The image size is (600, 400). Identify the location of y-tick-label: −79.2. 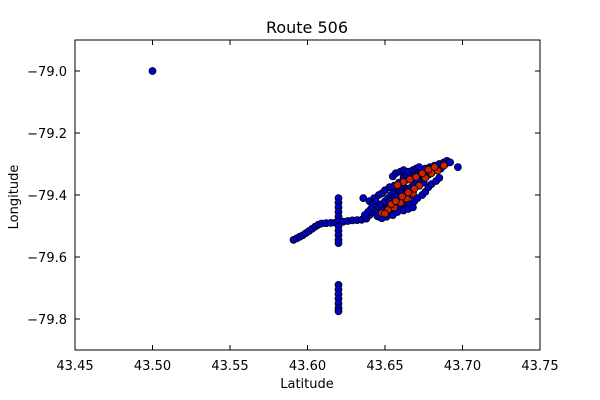
(47, 134).